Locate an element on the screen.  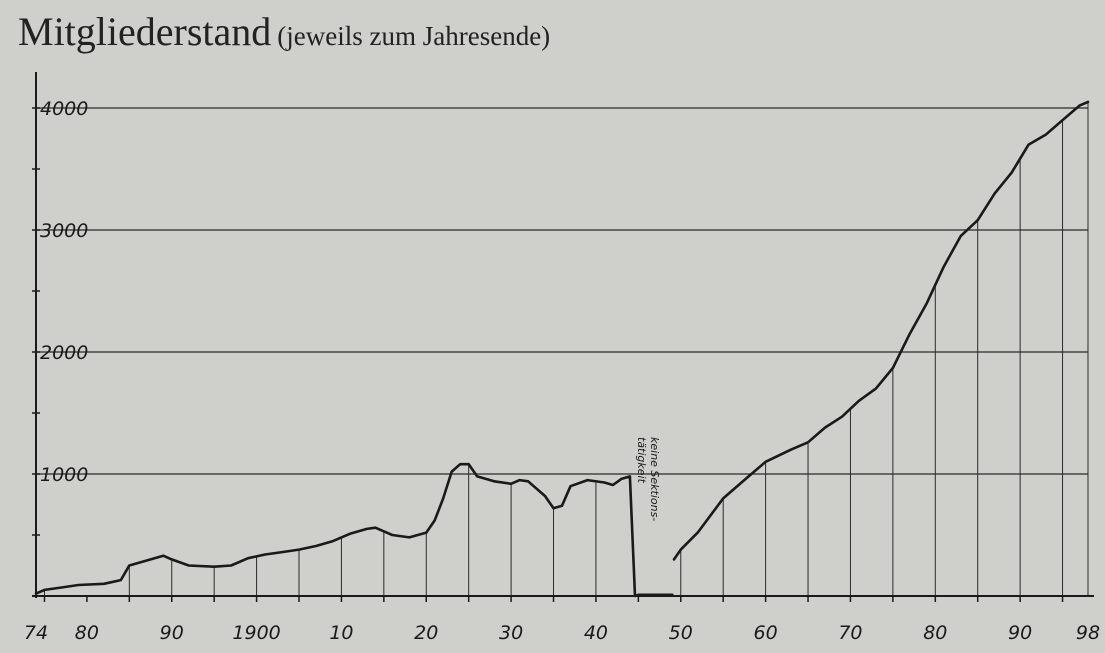
x-tick-label-1910: 10 is located at coordinates (341, 633).